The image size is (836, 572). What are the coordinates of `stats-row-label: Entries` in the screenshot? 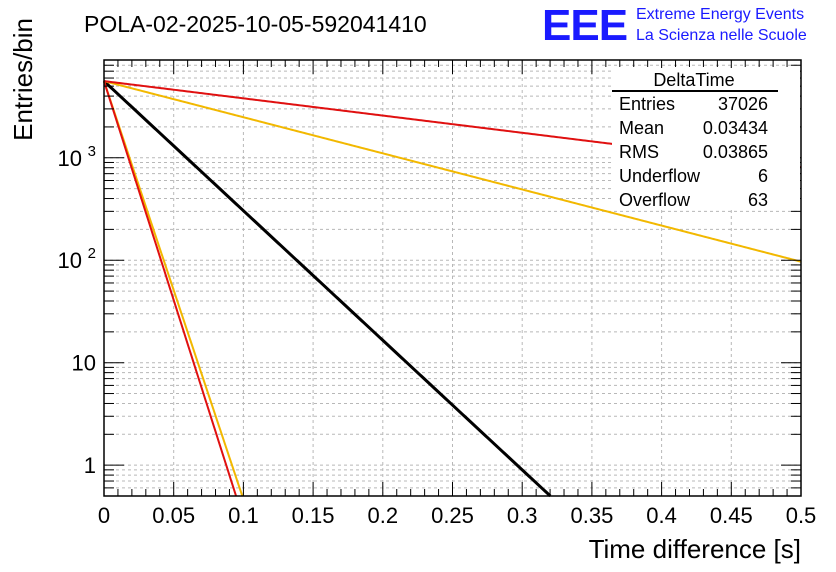 It's located at (647, 104).